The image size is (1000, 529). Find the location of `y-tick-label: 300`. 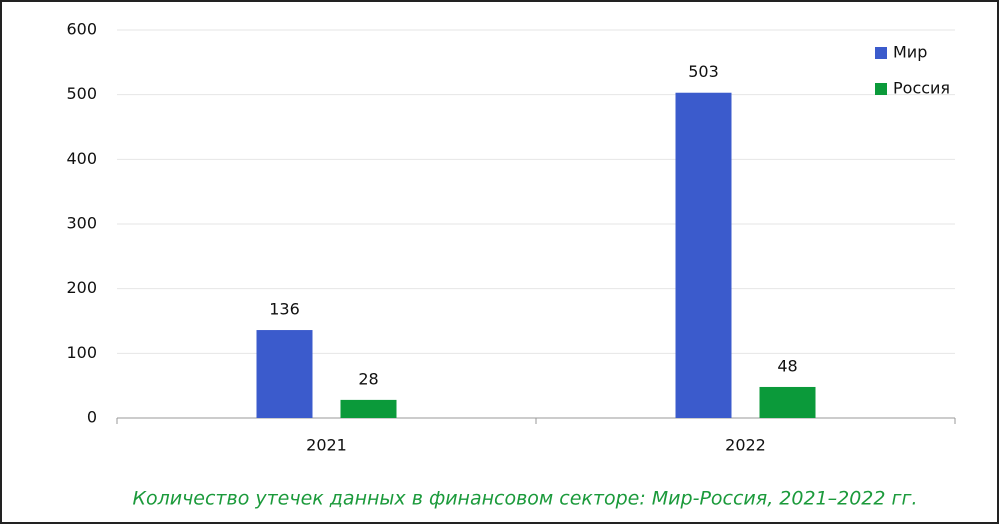

y-tick-label: 300 is located at coordinates (81, 223).